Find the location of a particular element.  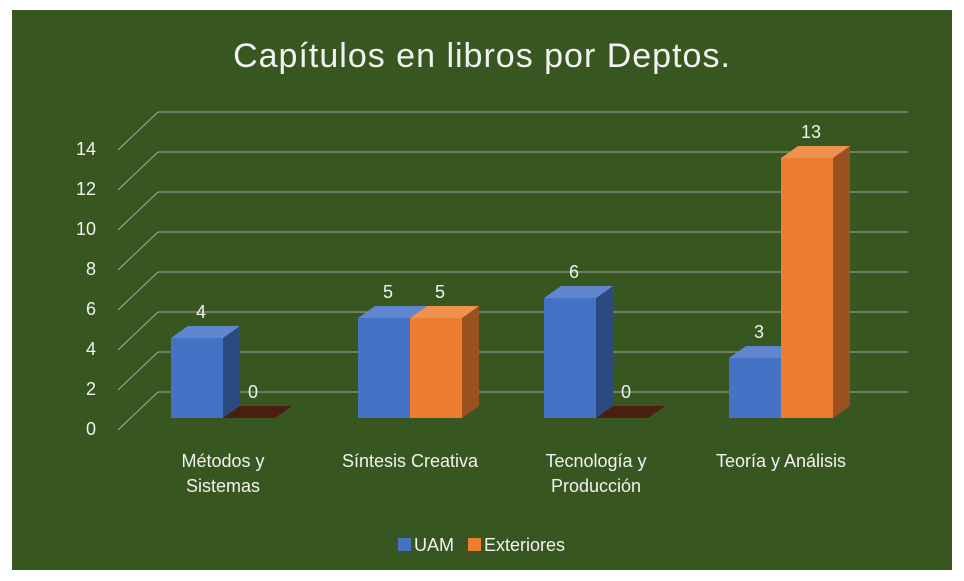

y-tick-label: 6 is located at coordinates (91, 309).